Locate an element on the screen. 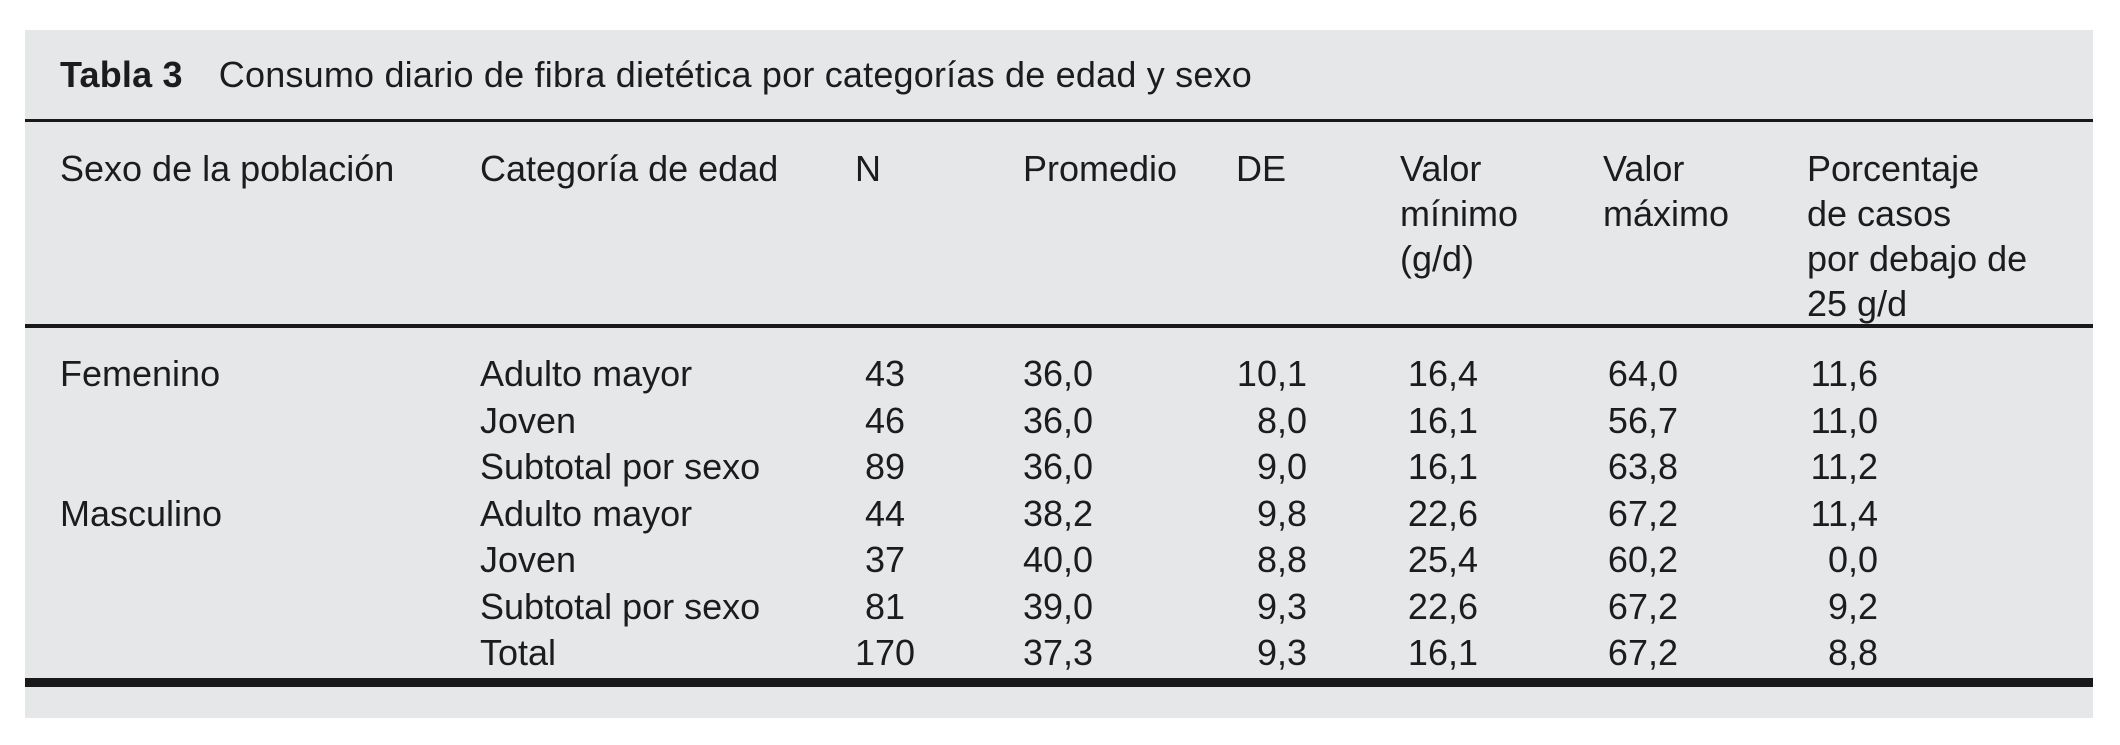 Image resolution: width=2120 pixels, height=745 pixels. value-valor-minimo: 22,6 is located at coordinates (1442, 606).